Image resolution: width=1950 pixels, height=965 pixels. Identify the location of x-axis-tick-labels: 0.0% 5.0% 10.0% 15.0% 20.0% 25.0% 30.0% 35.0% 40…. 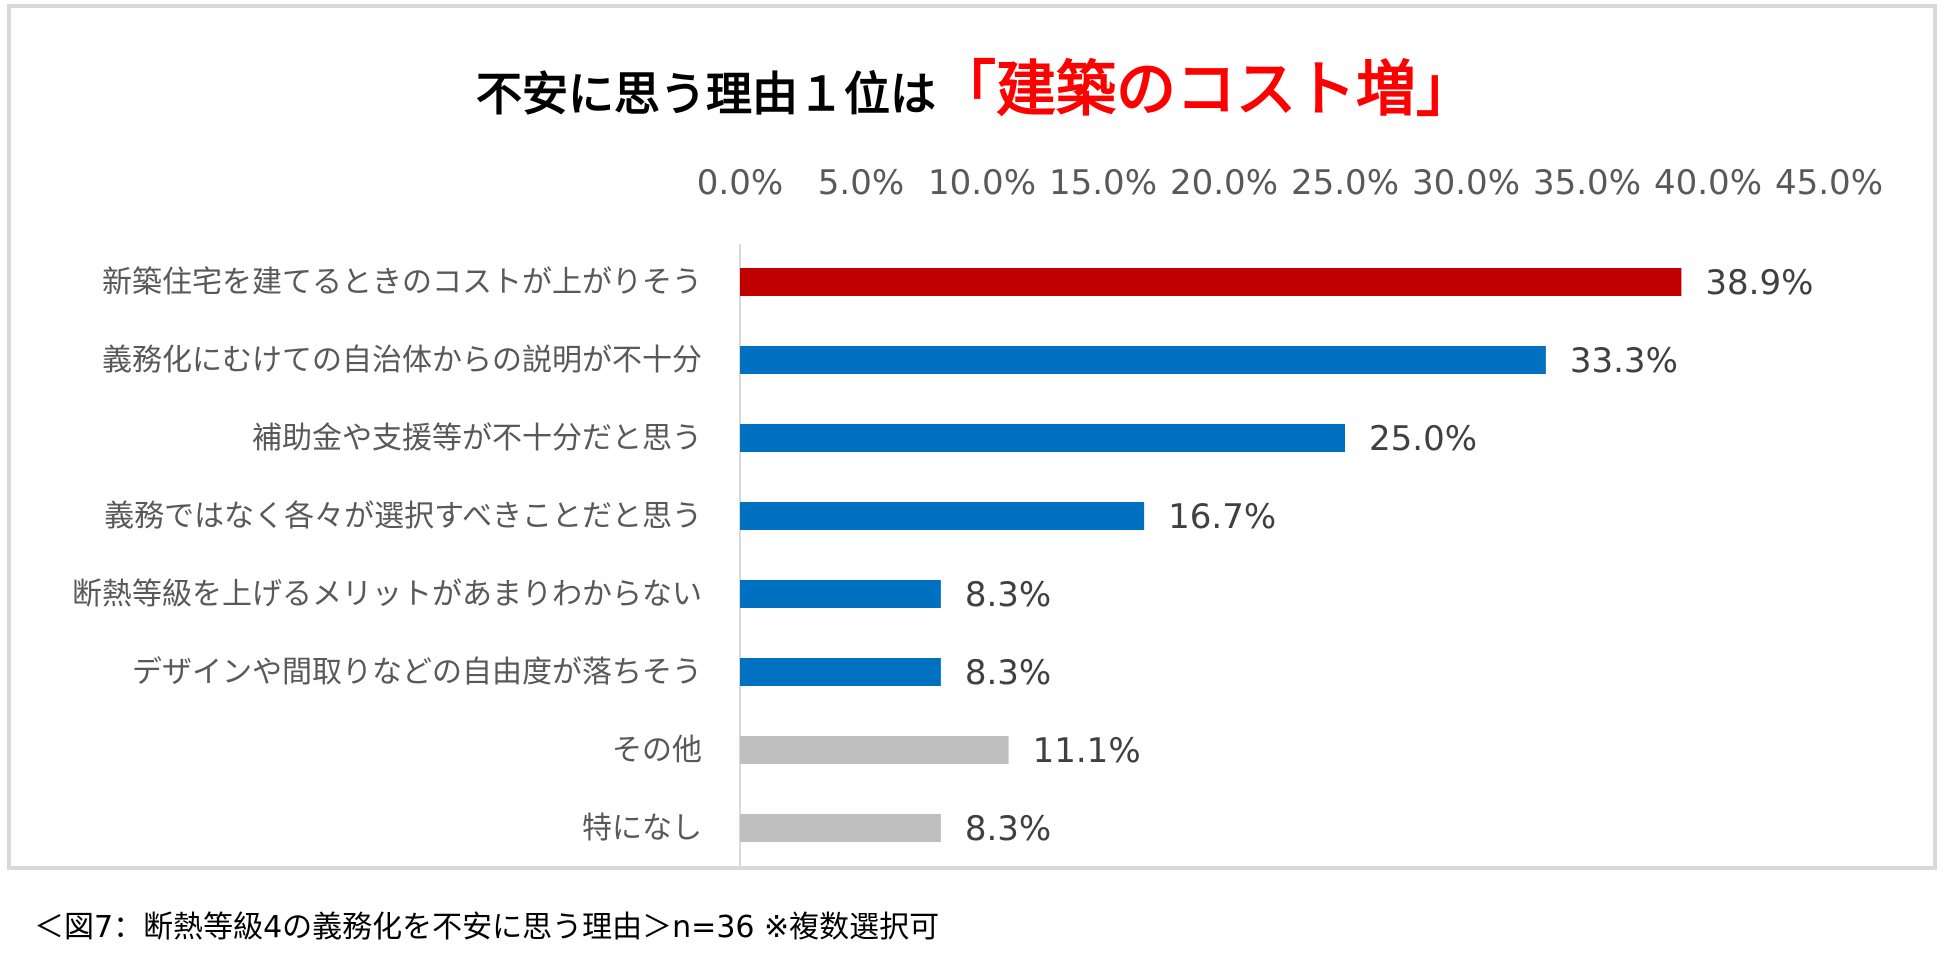
(1290, 183).